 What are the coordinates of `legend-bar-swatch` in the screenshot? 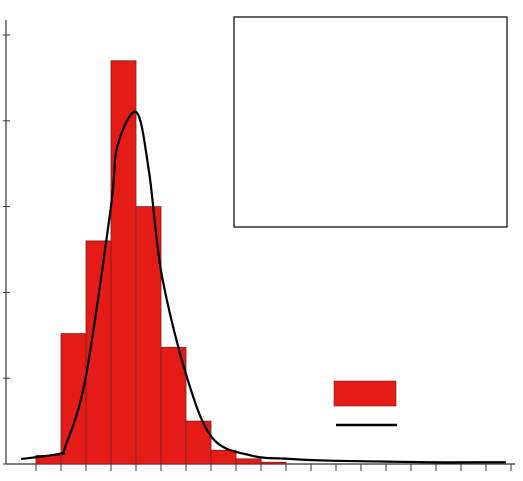 It's located at (365, 393).